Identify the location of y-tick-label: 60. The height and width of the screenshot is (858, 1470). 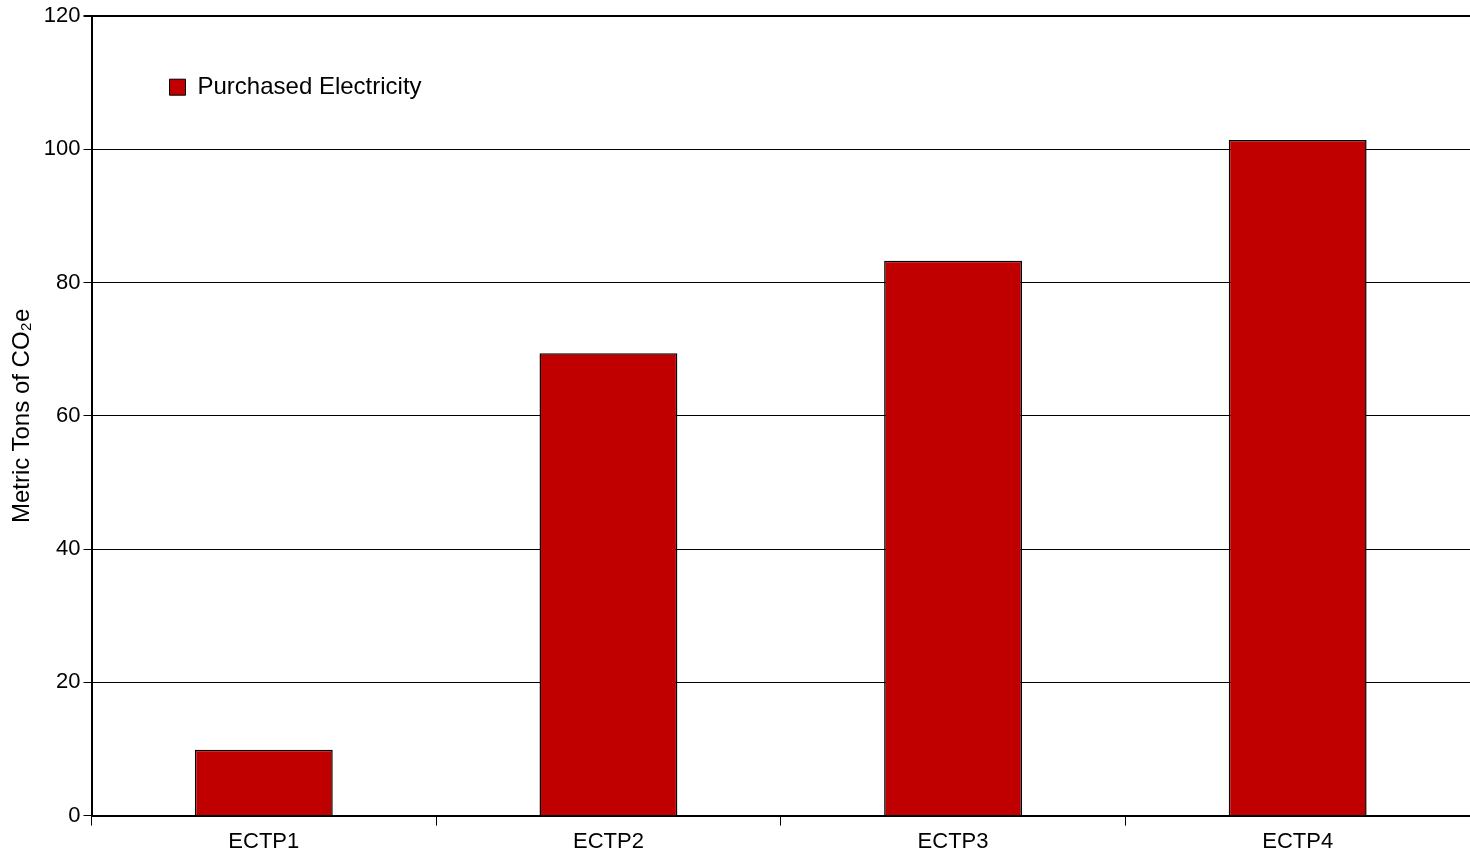
(68, 414).